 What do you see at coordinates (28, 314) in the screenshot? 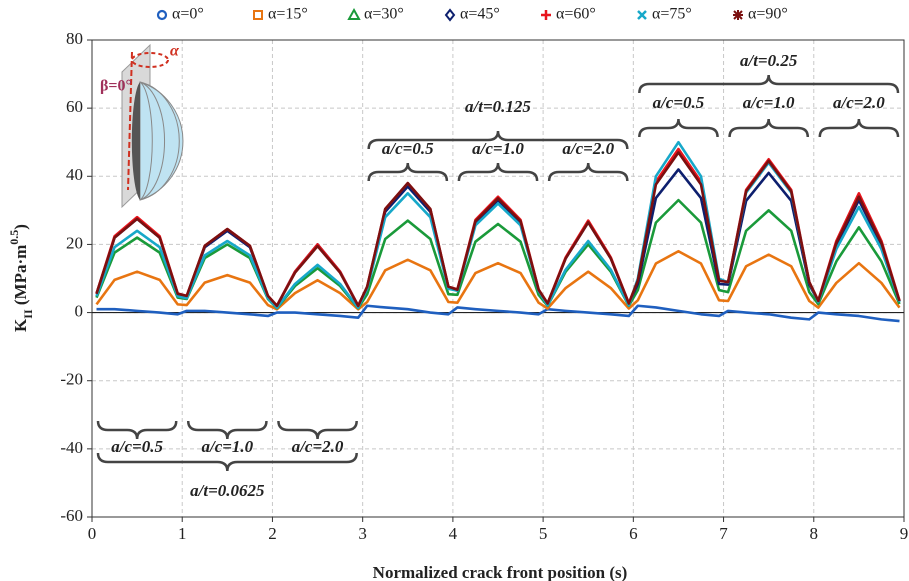
I see `y-label-part: II` at bounding box center [28, 314].